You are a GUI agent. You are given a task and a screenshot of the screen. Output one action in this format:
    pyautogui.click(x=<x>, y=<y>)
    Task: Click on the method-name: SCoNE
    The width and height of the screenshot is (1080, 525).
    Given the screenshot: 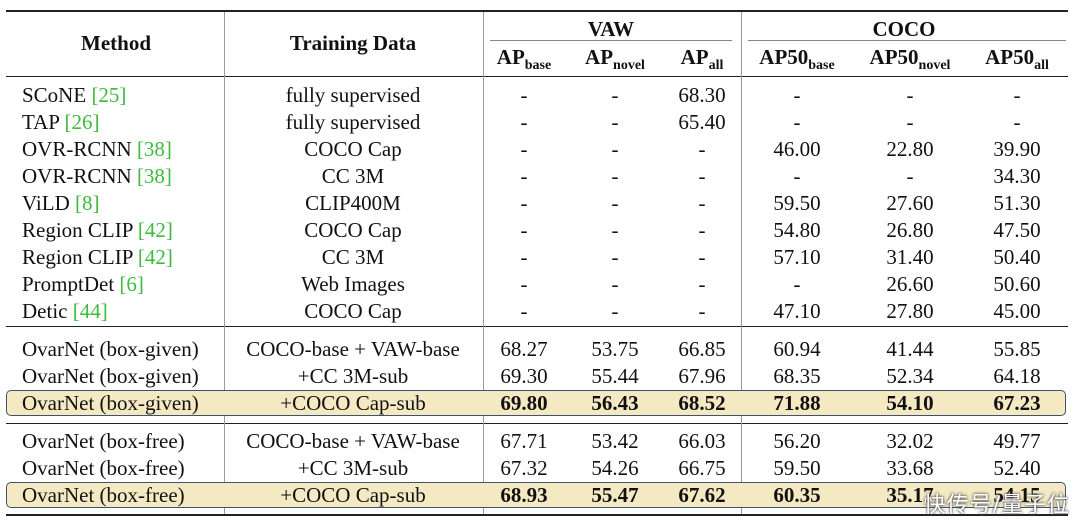 What is the action you would take?
    pyautogui.click(x=54, y=95)
    